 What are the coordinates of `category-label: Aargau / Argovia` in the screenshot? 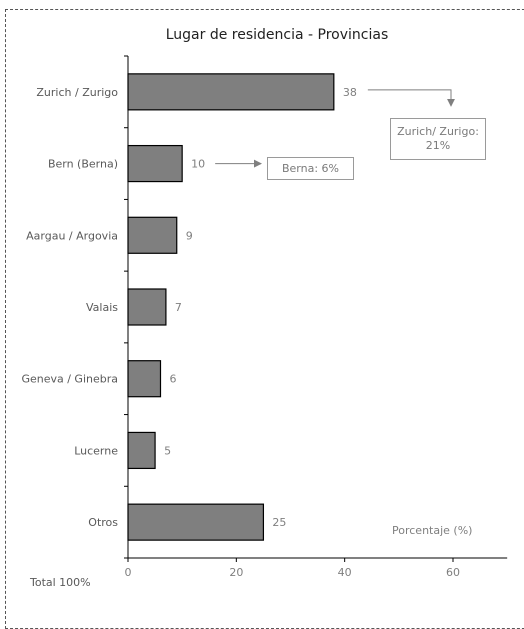 It's located at (72, 235).